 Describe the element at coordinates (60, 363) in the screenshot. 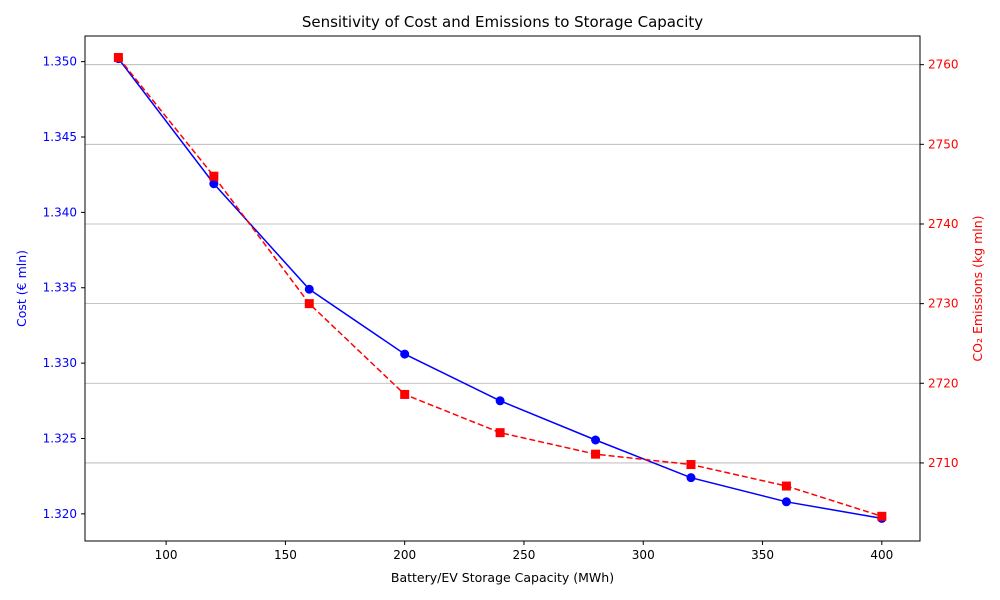

I see `left-y-tick-label: 1.330` at that location.